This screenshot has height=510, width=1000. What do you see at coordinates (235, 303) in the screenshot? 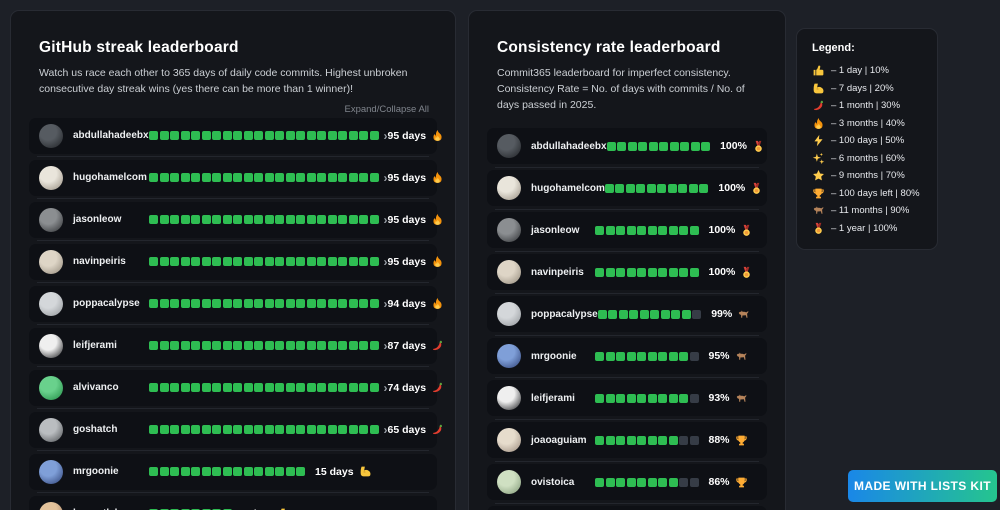
I see `streak-row: poppacalypse › 94 days` at bounding box center [235, 303].